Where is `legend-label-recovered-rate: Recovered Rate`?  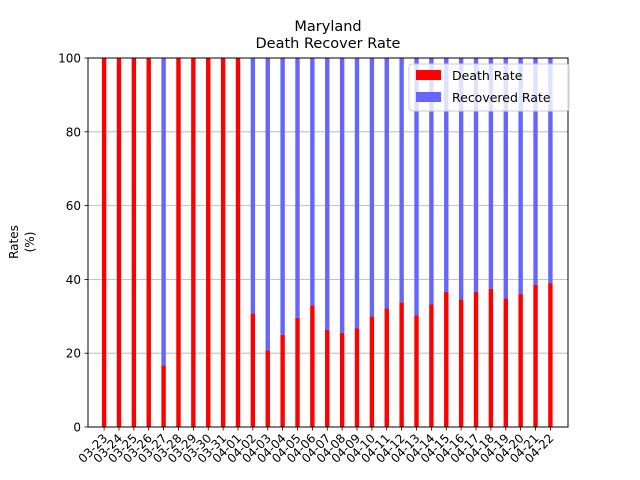
legend-label-recovered-rate: Recovered Rate is located at coordinates (501, 97).